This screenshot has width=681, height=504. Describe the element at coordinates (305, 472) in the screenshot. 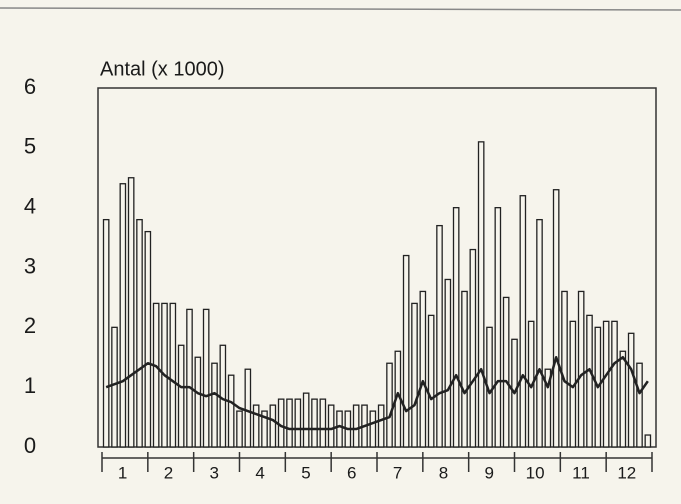

I see `x-tick-label: 5` at that location.